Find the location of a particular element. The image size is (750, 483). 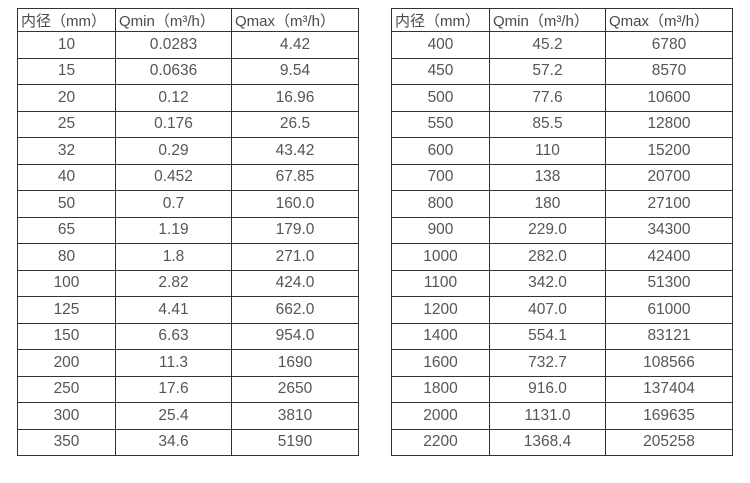

diameter-cell: 40 is located at coordinates (66, 177).